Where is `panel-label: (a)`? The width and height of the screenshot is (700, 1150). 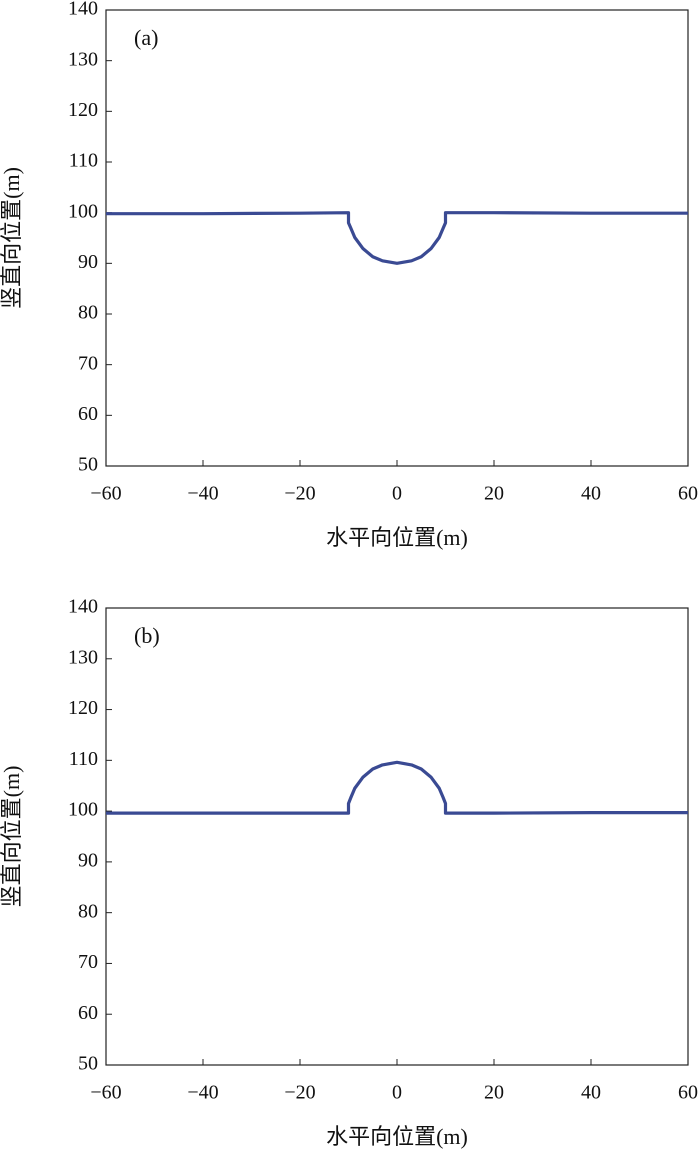
panel-label: (a) is located at coordinates (146, 37).